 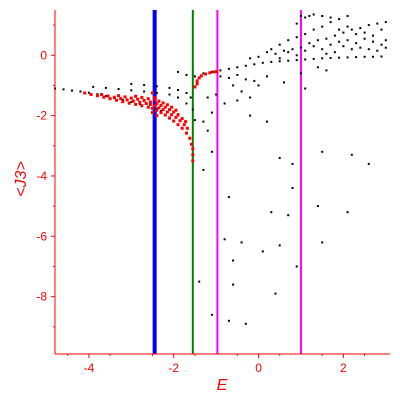 I want to click on y-tick-label: -4, so click(x=41, y=176).